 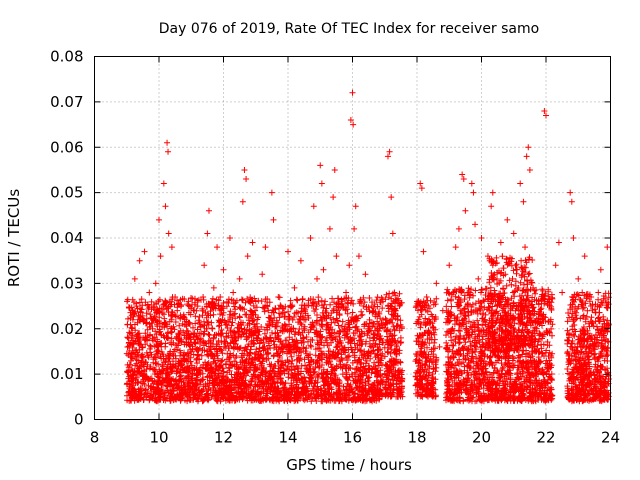 What do you see at coordinates (66, 57) in the screenshot?
I see `y-tick-label: 0.08` at bounding box center [66, 57].